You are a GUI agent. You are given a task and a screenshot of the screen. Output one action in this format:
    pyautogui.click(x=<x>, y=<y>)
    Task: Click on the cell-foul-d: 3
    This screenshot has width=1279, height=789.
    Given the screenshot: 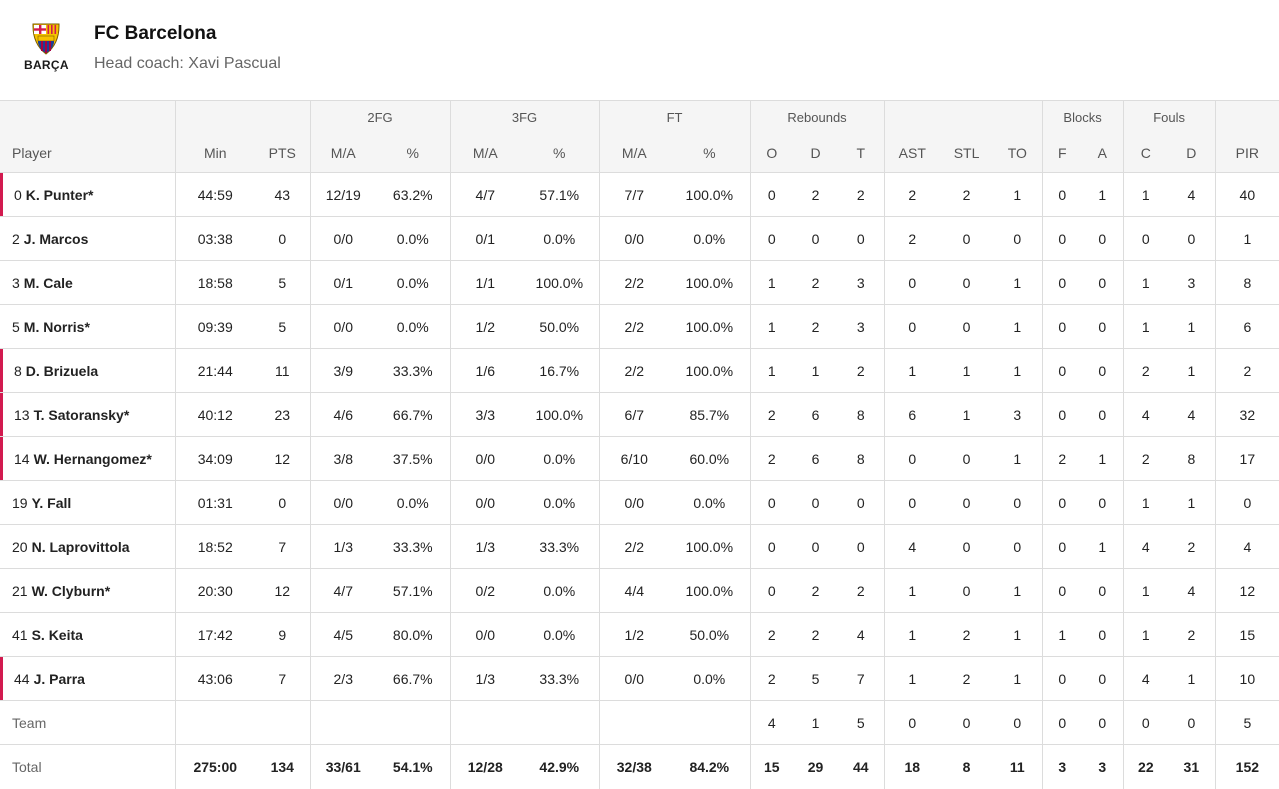 What is the action you would take?
    pyautogui.click(x=1192, y=282)
    